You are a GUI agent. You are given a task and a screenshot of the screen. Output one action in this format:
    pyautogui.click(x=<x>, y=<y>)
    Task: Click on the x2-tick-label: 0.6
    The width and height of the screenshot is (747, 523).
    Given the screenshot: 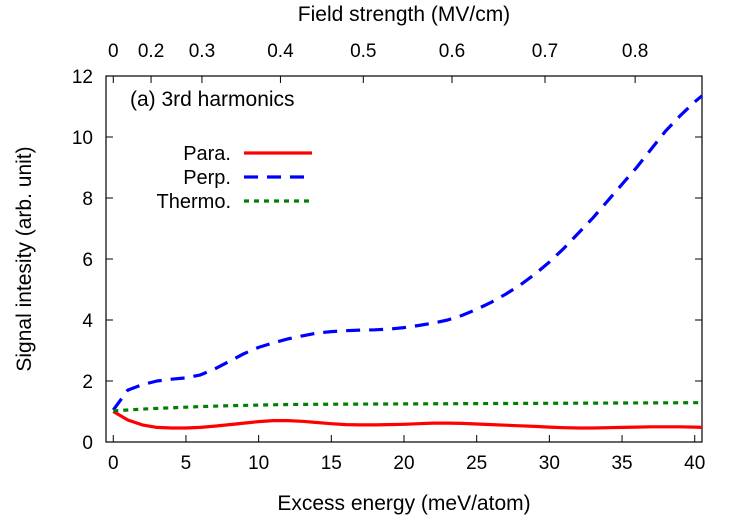 What is the action you would take?
    pyautogui.click(x=452, y=51)
    